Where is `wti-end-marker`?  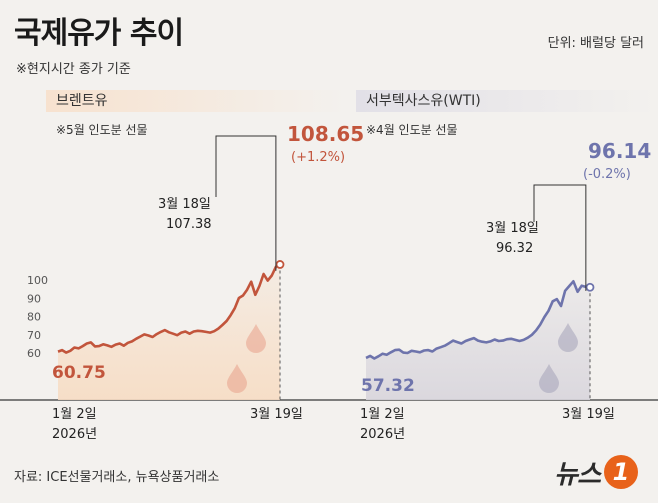
wti-end-marker is located at coordinates (590, 287).